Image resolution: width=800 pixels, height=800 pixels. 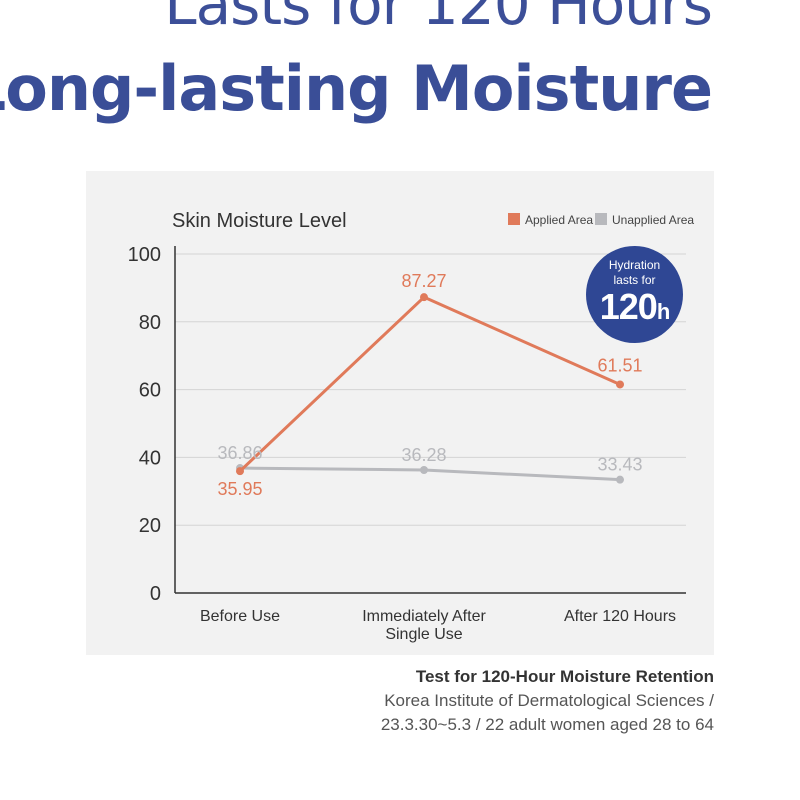 I want to click on hydration-badge: Hydration lasts for 120h, so click(x=634, y=294).